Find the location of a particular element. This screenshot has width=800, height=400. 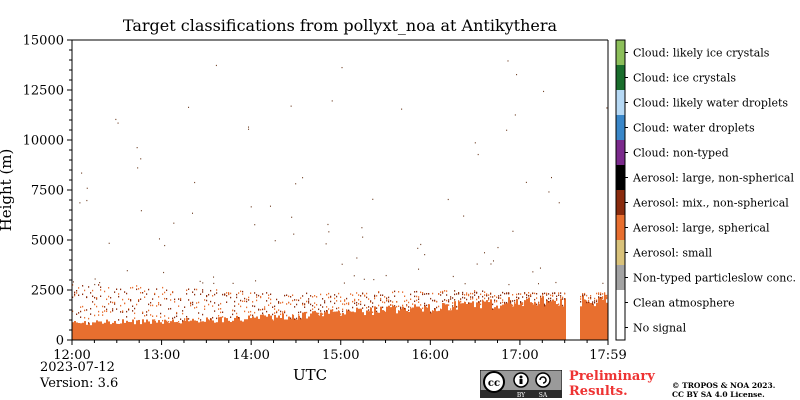

x-tick-label: 13:00 is located at coordinates (161, 355).